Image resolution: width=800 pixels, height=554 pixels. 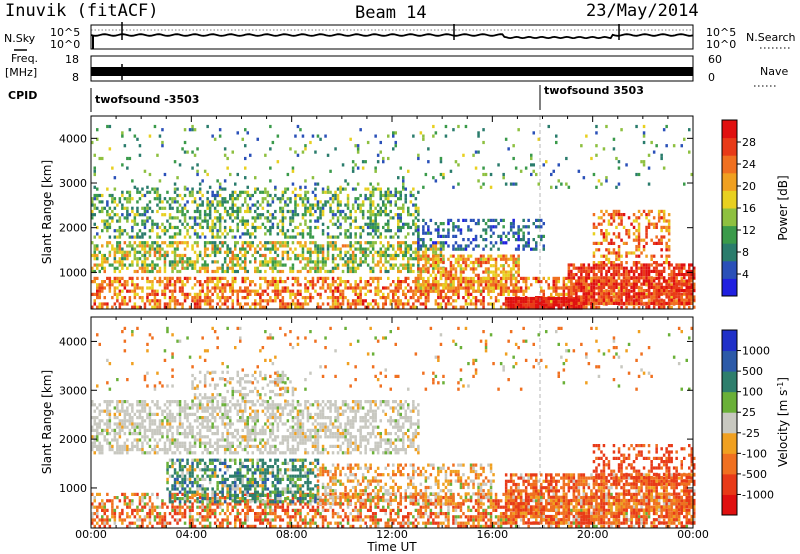 I want to click on colorbar-swatch, so click(x=729, y=269).